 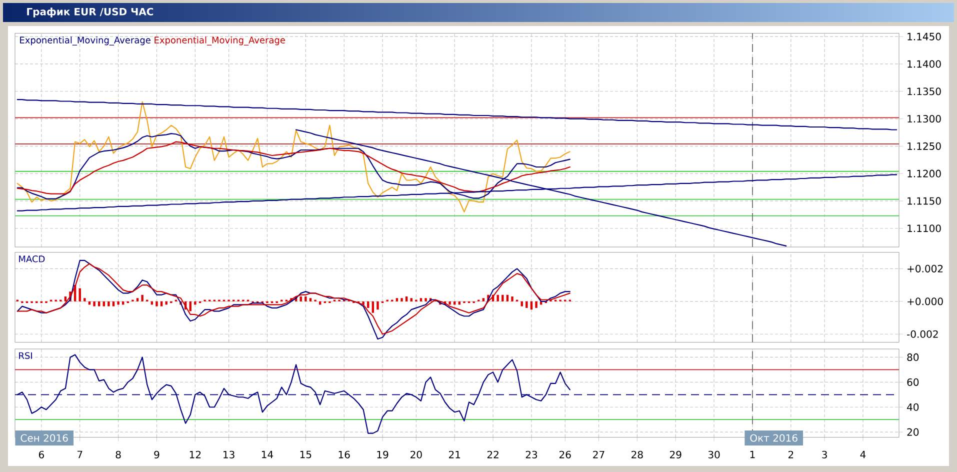 What do you see at coordinates (90, 13) in the screenshot?
I see `chart-title: График EUR /USD ЧАС` at bounding box center [90, 13].